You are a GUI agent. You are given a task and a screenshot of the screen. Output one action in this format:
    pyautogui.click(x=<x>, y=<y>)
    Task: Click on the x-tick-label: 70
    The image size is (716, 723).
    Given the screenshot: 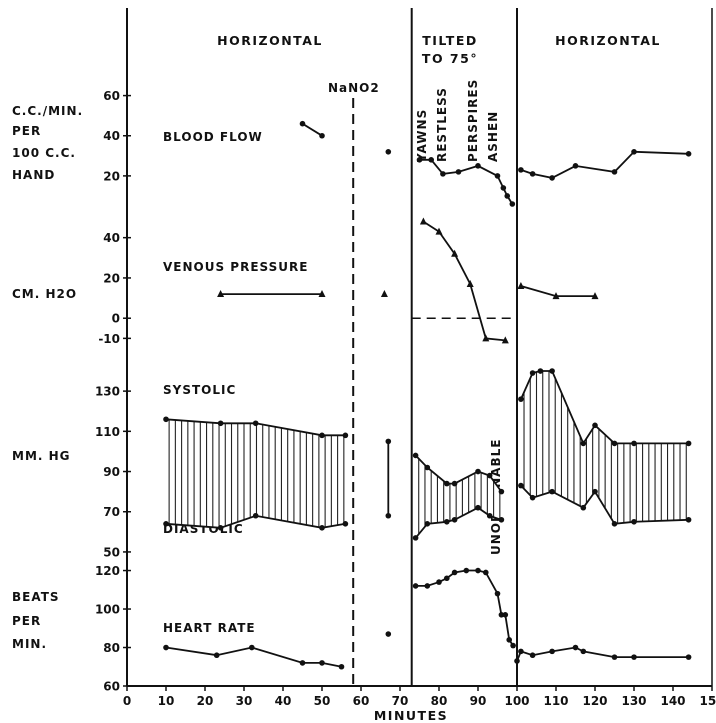 What is the action you would take?
    pyautogui.click(x=400, y=701)
    